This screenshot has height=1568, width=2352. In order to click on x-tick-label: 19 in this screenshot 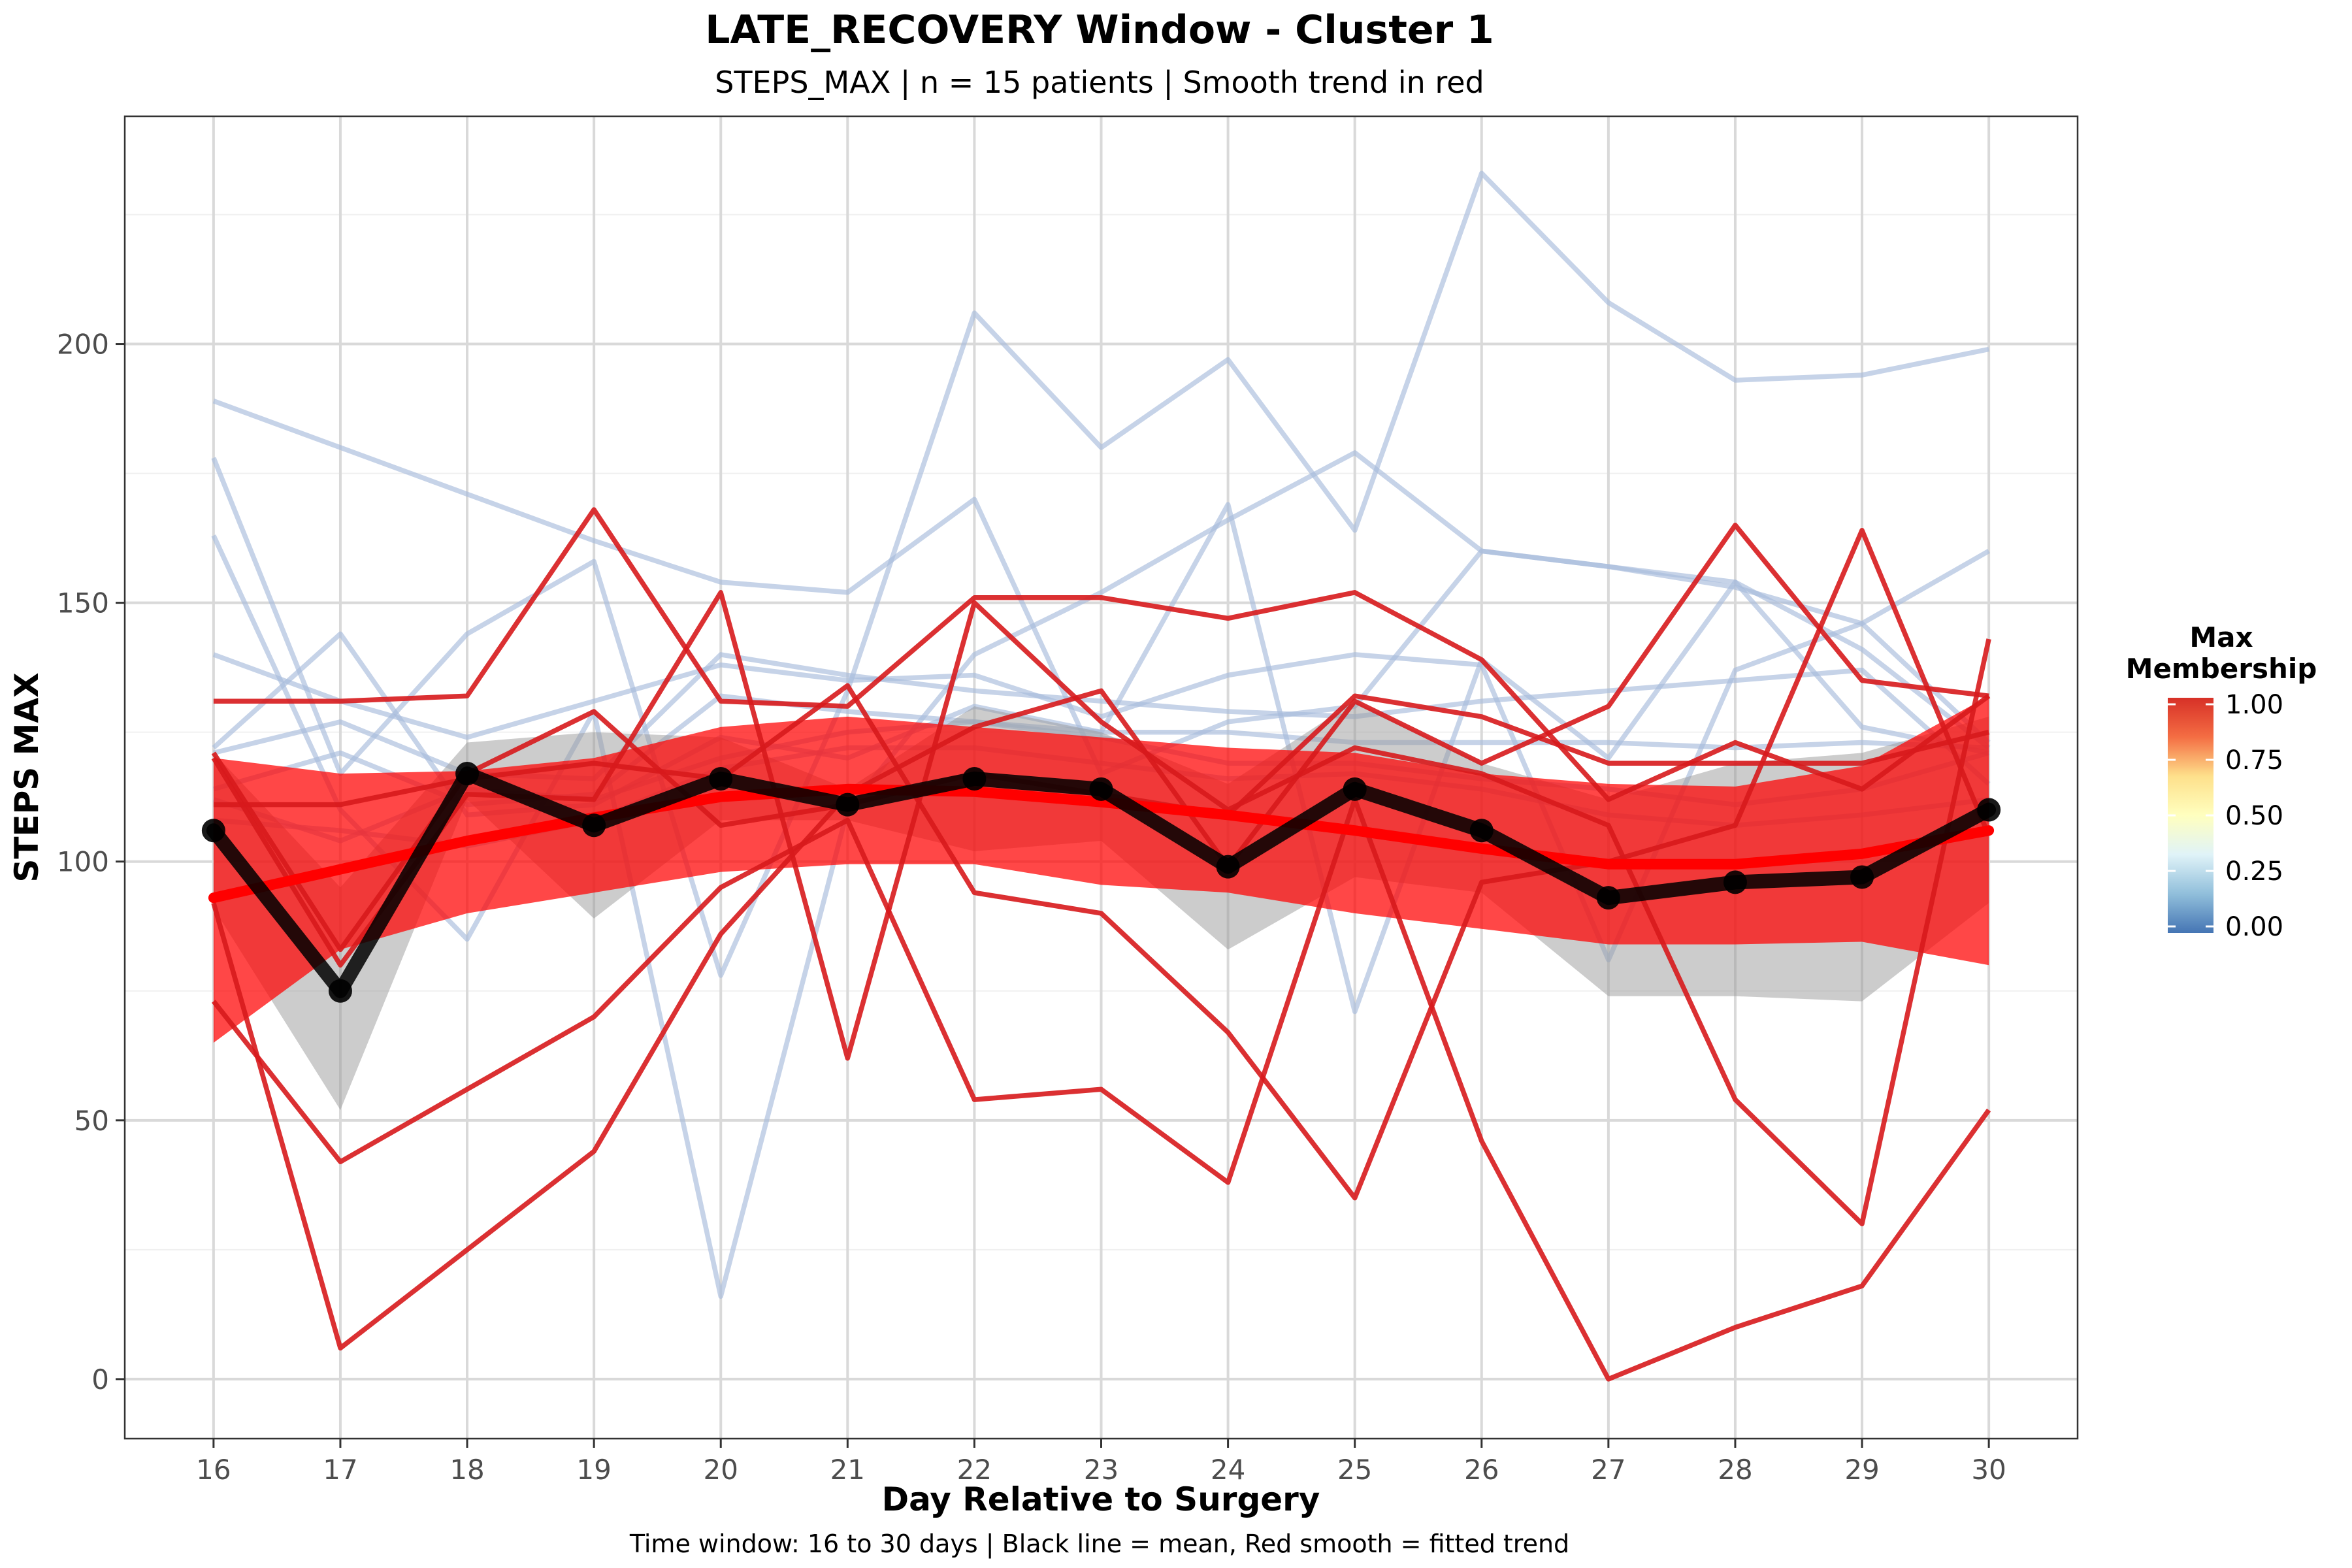, I will do `click(593, 1470)`.